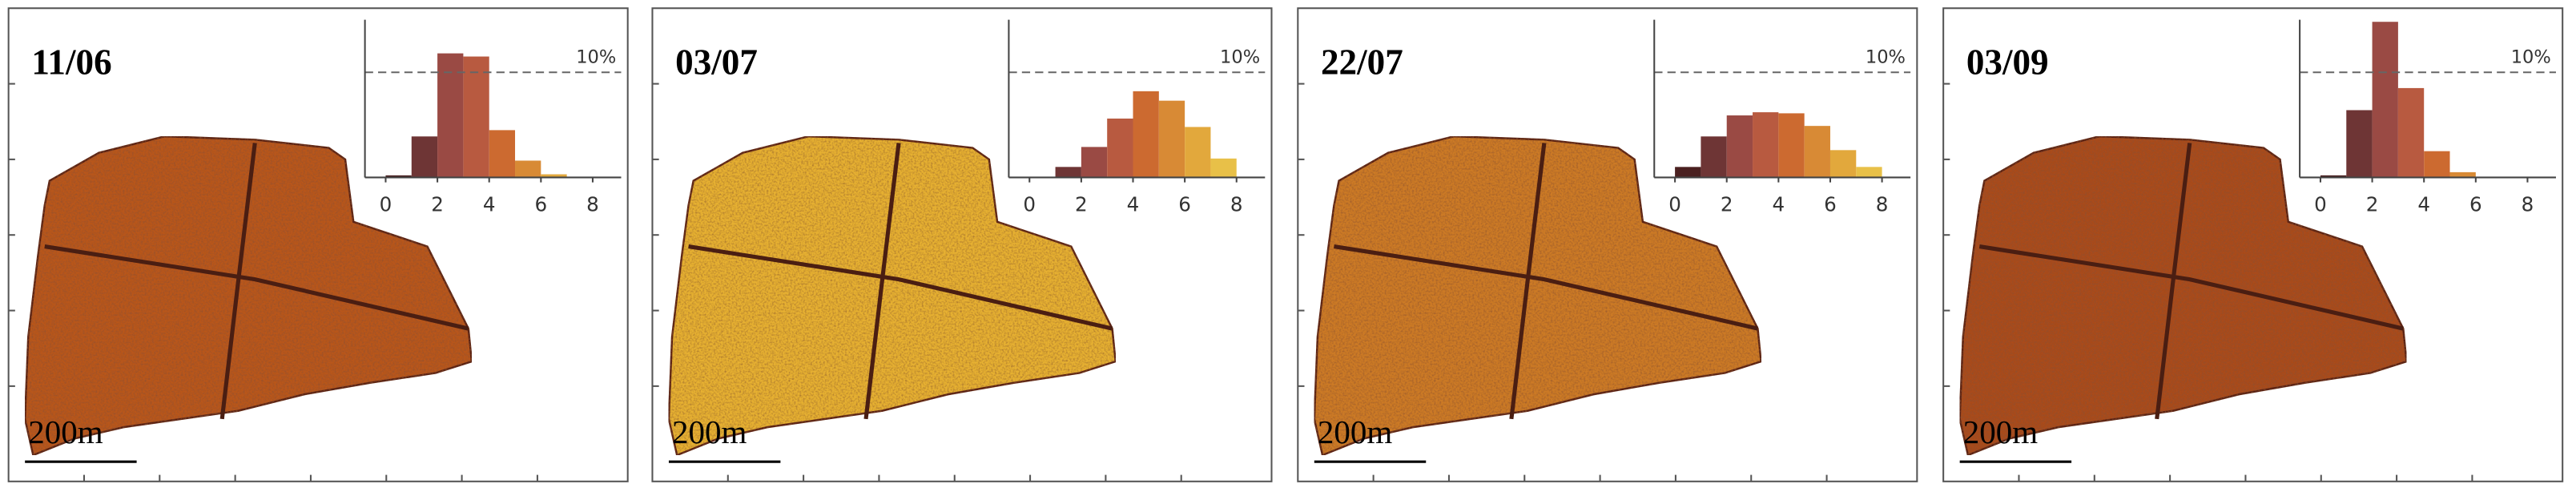  What do you see at coordinates (2007, 62) in the screenshot?
I see `panel-title: 03/09` at bounding box center [2007, 62].